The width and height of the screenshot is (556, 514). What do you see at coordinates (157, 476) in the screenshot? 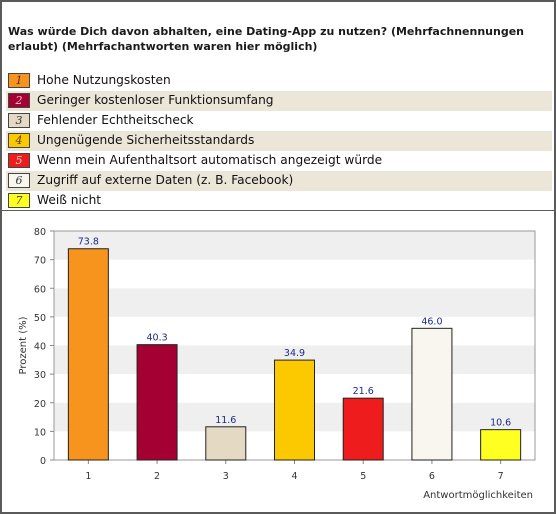
I see `x-tick-label: 2` at bounding box center [157, 476].